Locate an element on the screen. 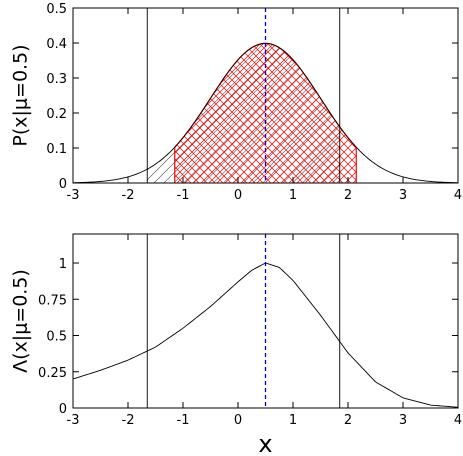 This screenshot has width=463, height=456. y-tick-label: 0.75 is located at coordinates (52, 300).